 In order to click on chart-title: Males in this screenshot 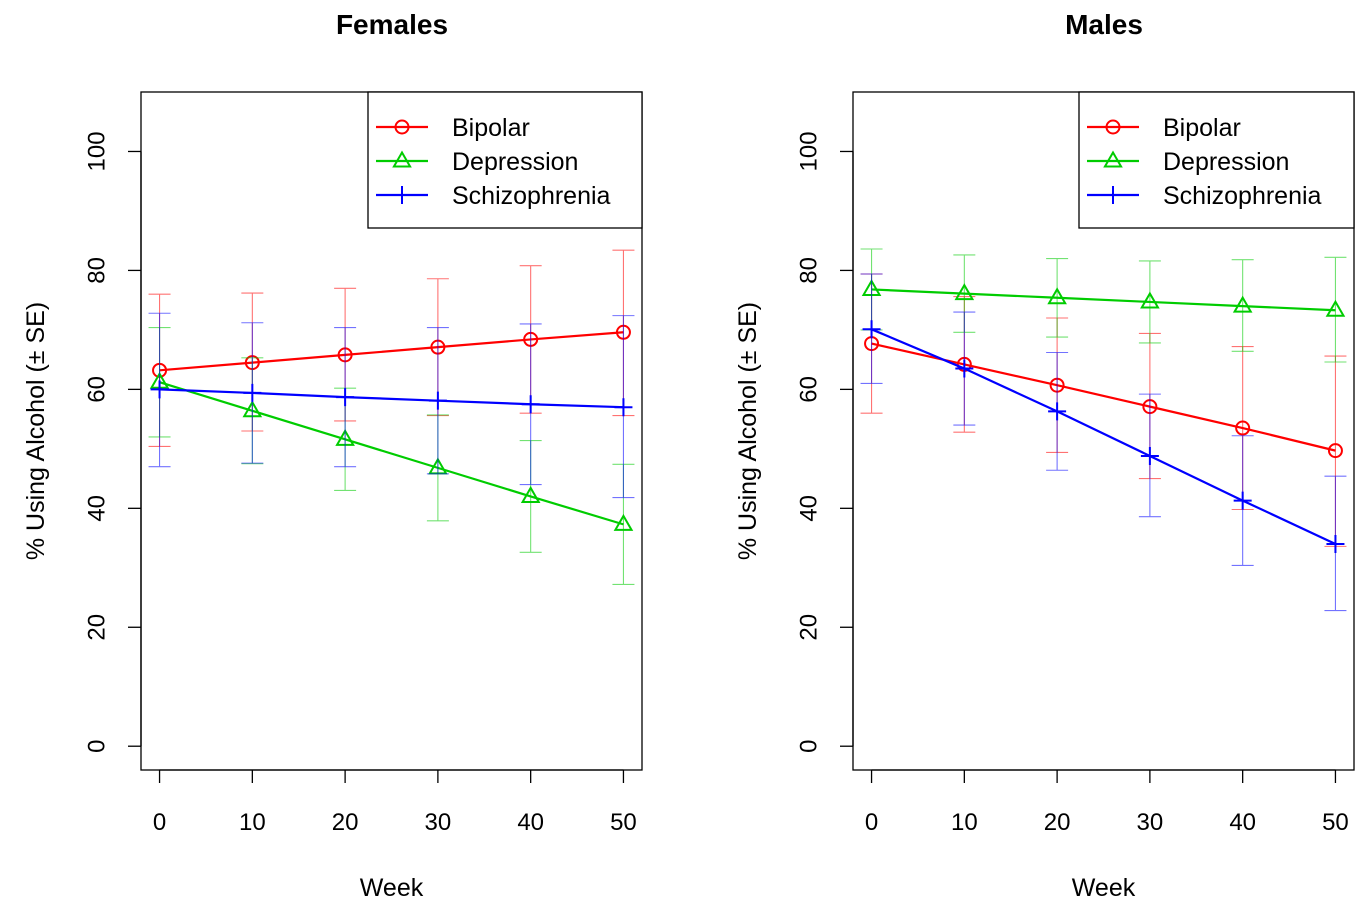, I will do `click(1104, 24)`.